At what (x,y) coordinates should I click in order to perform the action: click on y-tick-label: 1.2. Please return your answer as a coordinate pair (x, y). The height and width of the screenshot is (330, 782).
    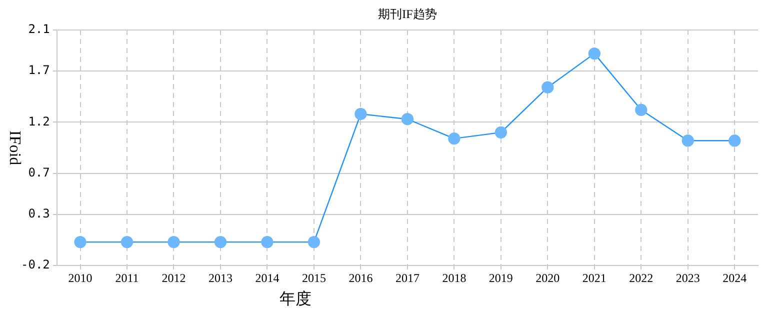
    Looking at the image, I should click on (39, 121).